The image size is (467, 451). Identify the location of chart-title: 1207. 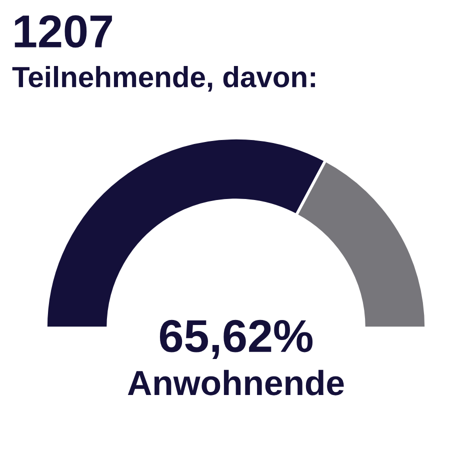
(63, 31).